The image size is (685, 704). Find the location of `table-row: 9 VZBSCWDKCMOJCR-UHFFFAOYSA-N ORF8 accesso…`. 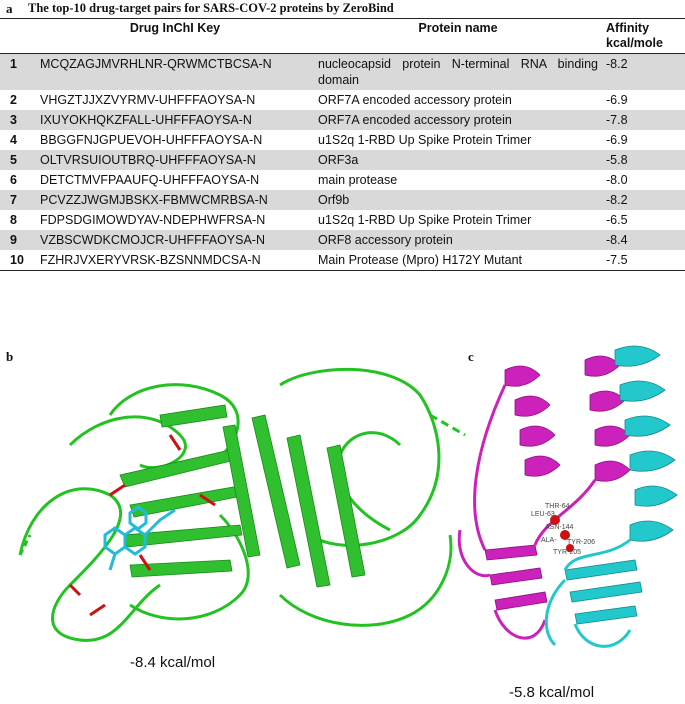

table-row: 9 VZBSCWDKCMOJCR-UHFFFAOYSA-N ORF8 accesso… is located at coordinates (342, 240).